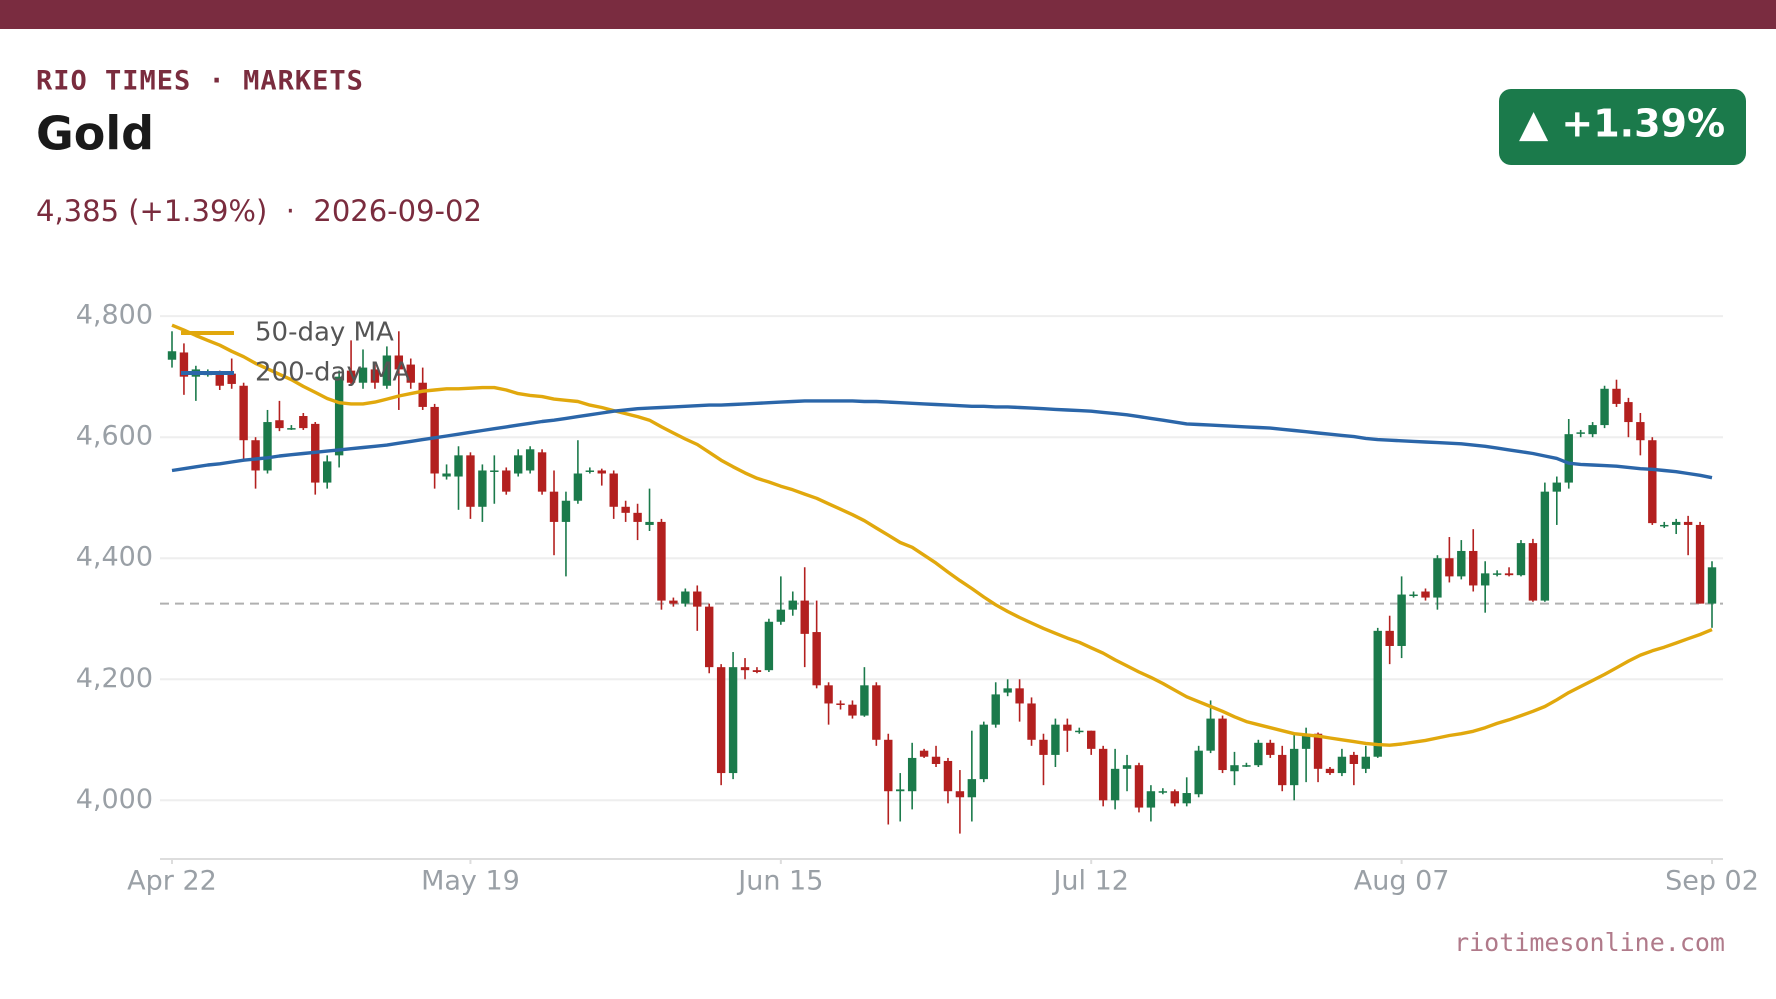 Image resolution: width=1776 pixels, height=999 pixels. Describe the element at coordinates (95, 134) in the screenshot. I see `chart-title: Gold` at that location.